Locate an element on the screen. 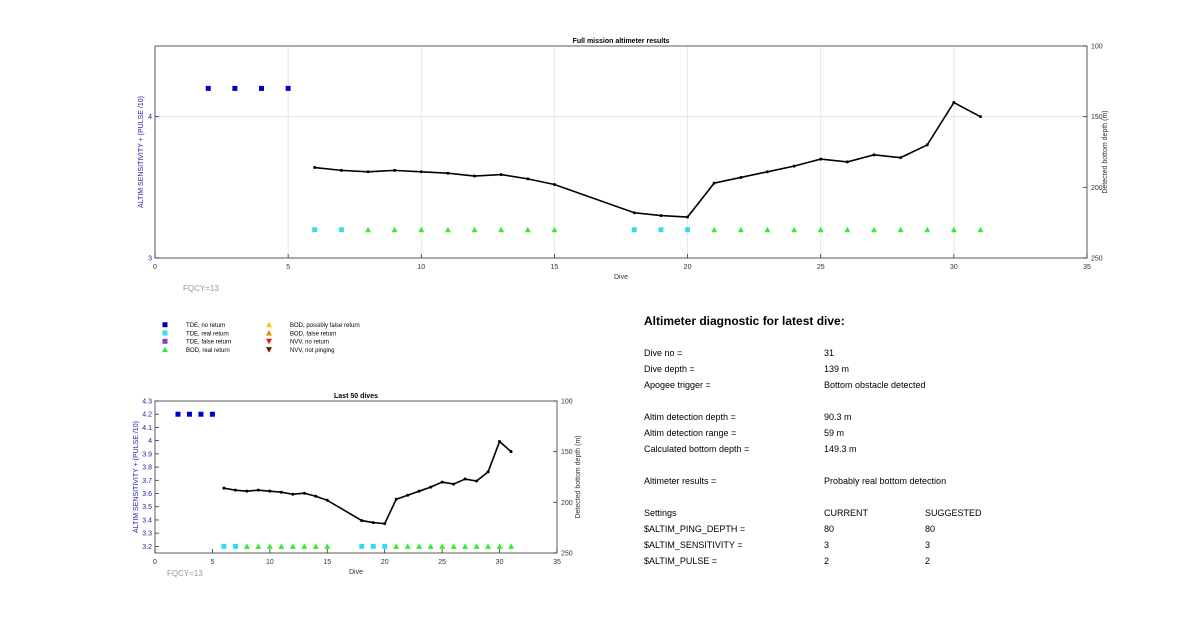 This screenshot has width=1200, height=622. y-tick-label: 4 is located at coordinates (150, 117).